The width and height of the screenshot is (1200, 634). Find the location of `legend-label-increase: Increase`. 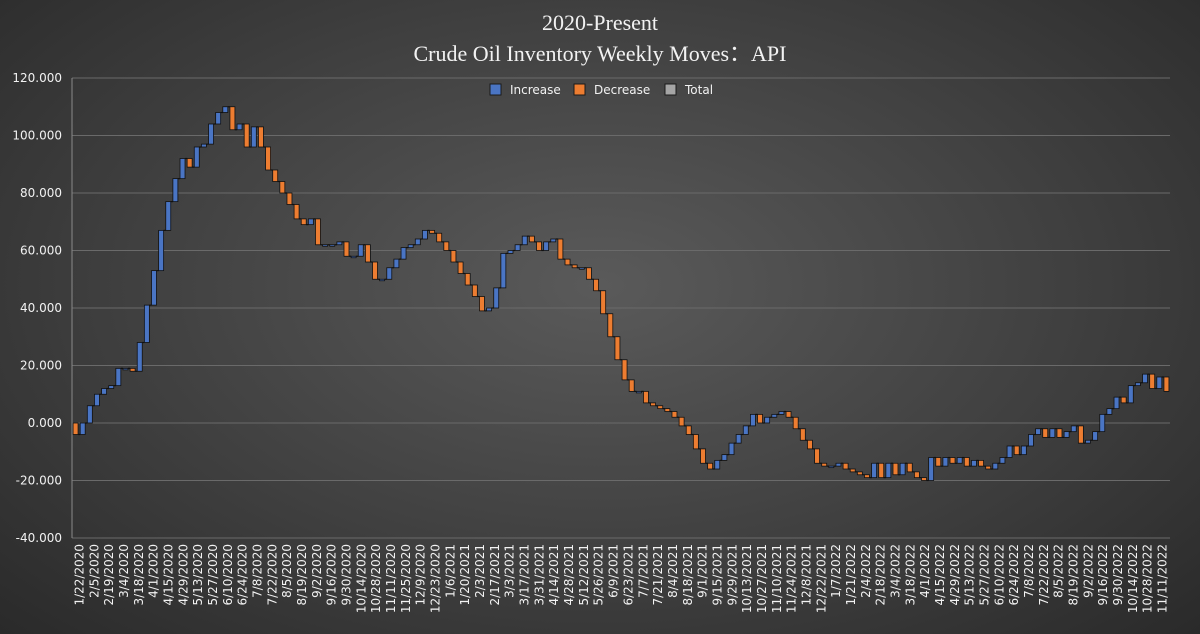

legend-label-increase: Increase is located at coordinates (535, 90).